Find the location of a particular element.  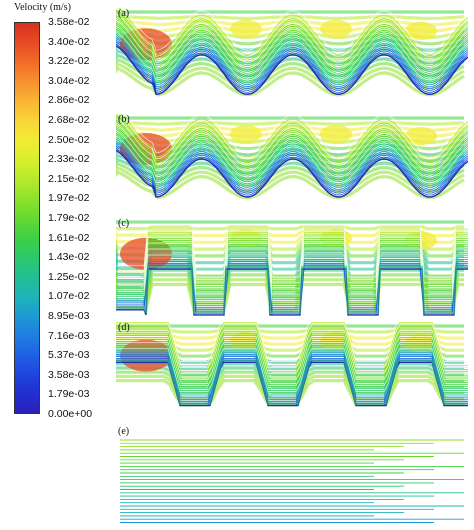

colorbar-tick-label: 1.79e-02 is located at coordinates (69, 218).